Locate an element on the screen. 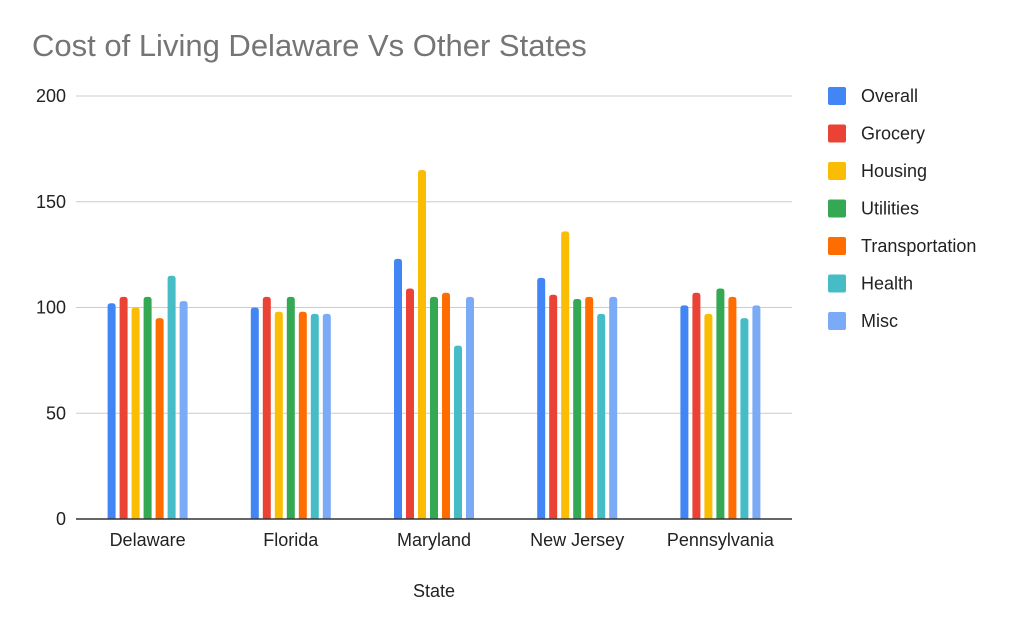  y-tick-label: 0 is located at coordinates (61, 519).